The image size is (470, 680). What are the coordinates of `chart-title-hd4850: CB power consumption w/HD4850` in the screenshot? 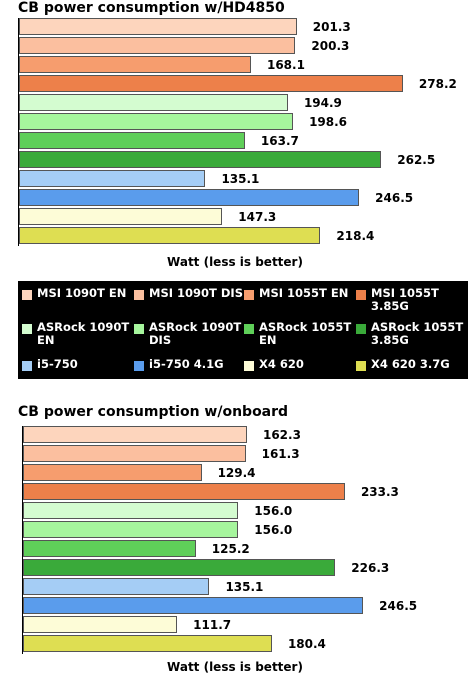 It's located at (151, 8).